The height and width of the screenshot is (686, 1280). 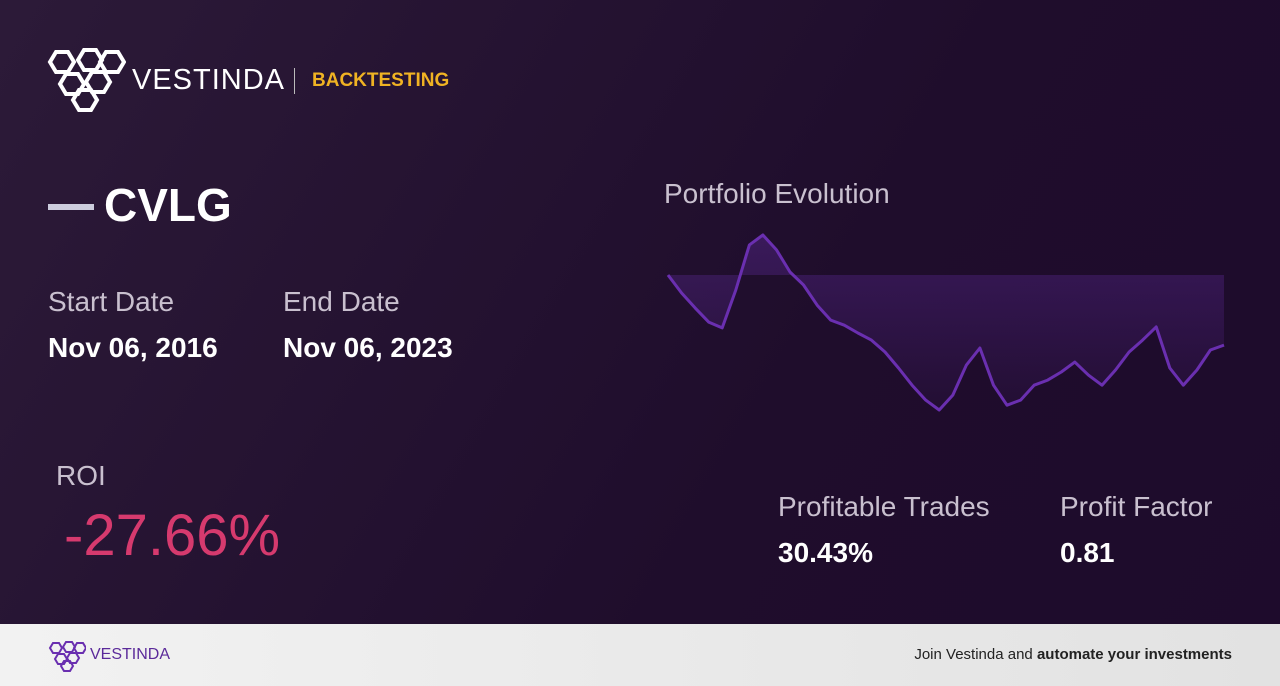 What do you see at coordinates (368, 347) in the screenshot?
I see `end-value: Nov 06, 2023` at bounding box center [368, 347].